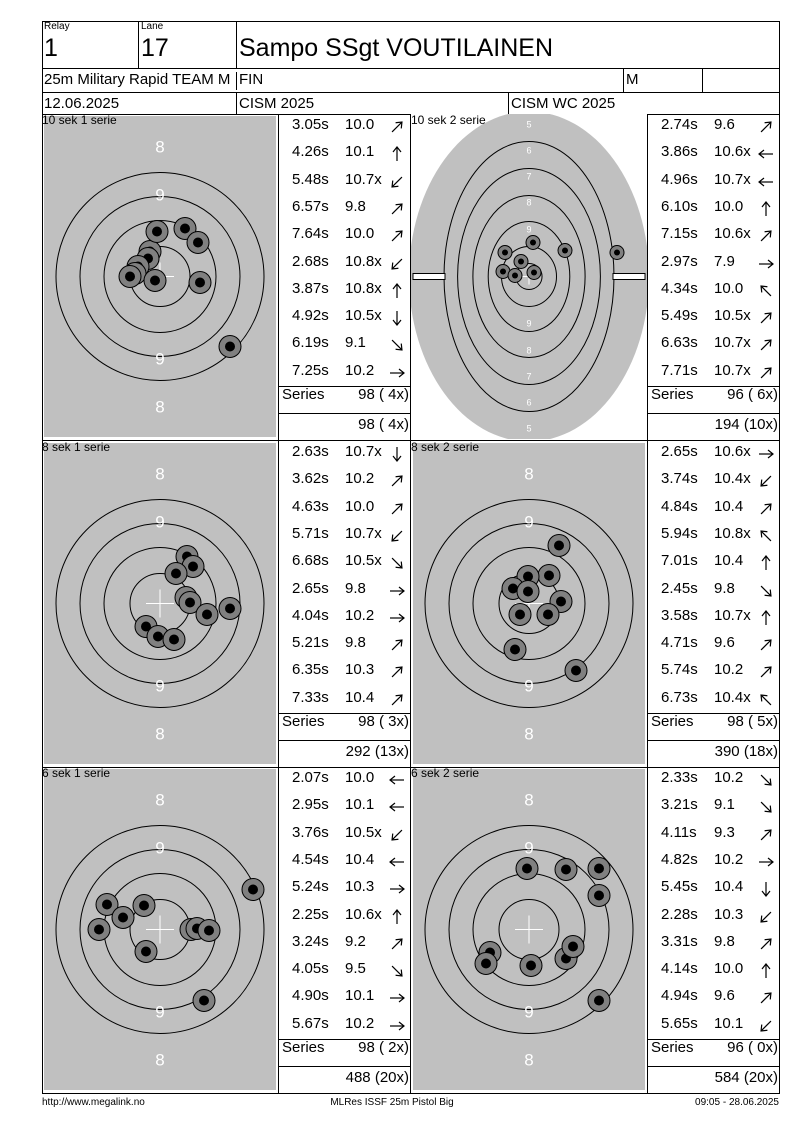  I want to click on running-total: 488 (20x), so click(377, 1077).